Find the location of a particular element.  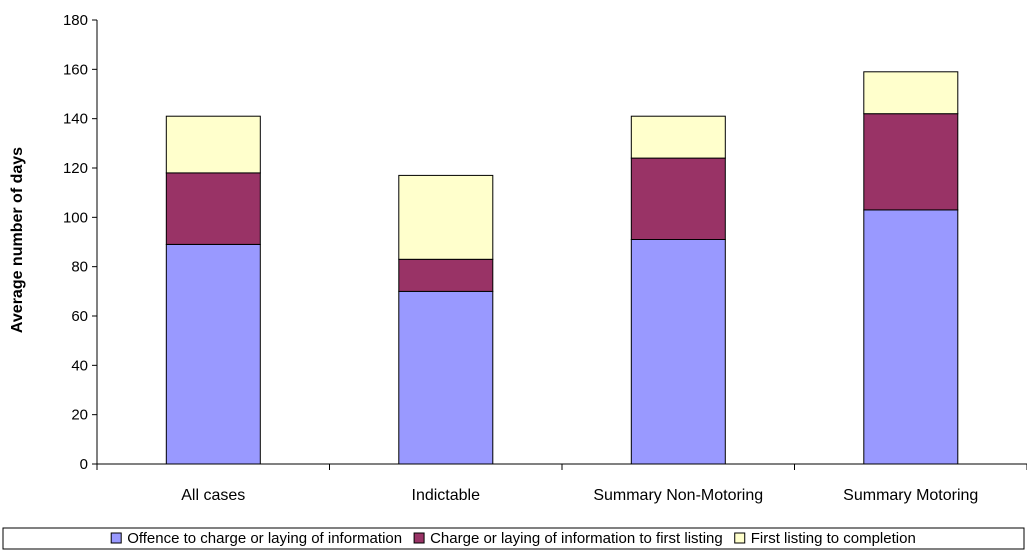

y-axis-title: Average number of days is located at coordinates (17, 240).